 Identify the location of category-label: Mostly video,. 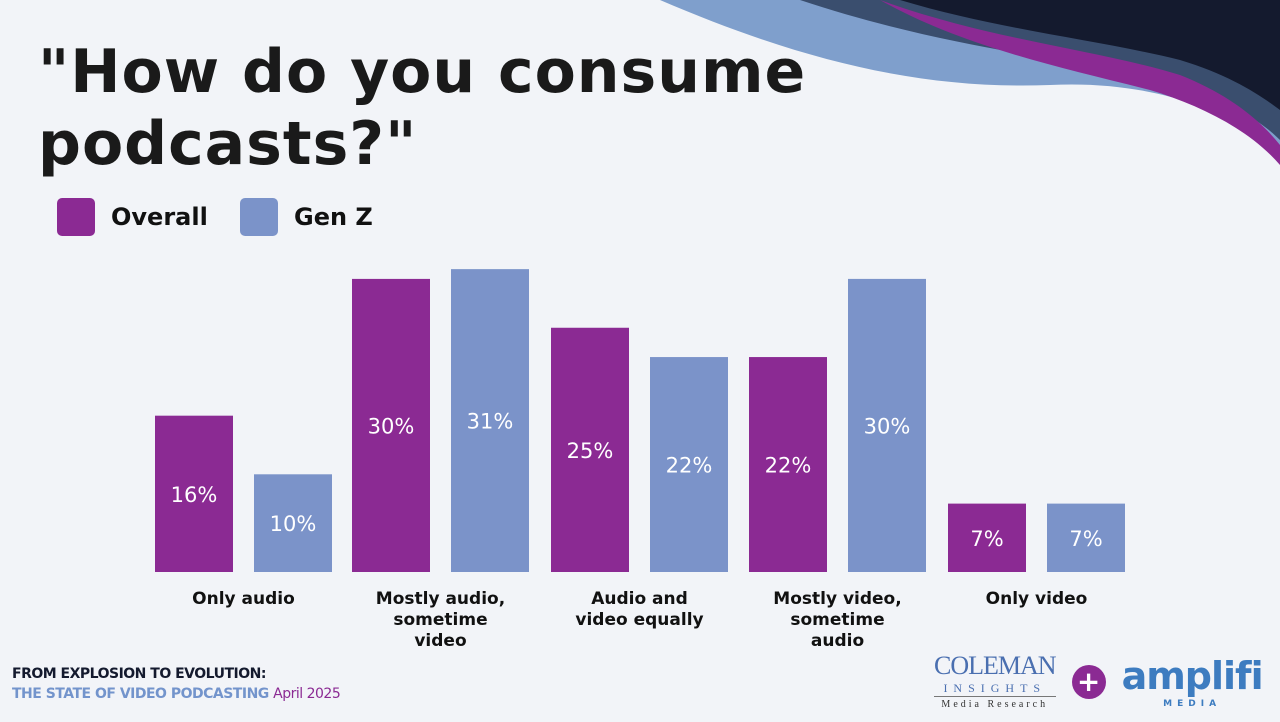
(837, 599).